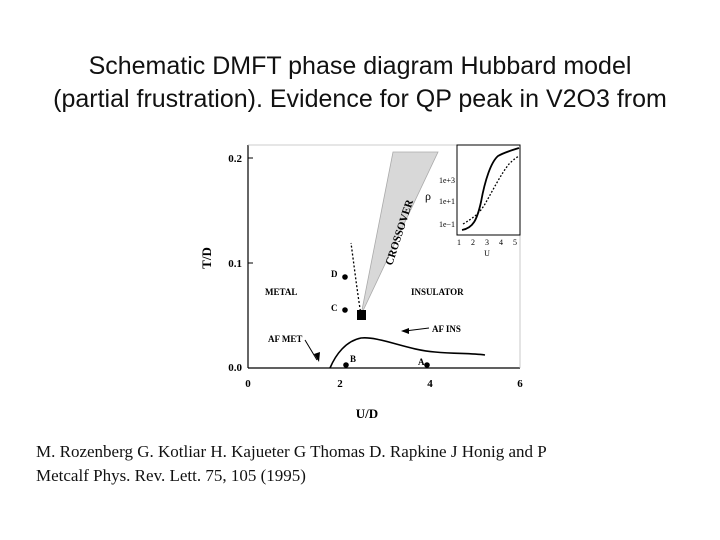 This screenshot has width=720, height=540. What do you see at coordinates (501, 242) in the screenshot?
I see `inset-x-tick: 4` at bounding box center [501, 242].